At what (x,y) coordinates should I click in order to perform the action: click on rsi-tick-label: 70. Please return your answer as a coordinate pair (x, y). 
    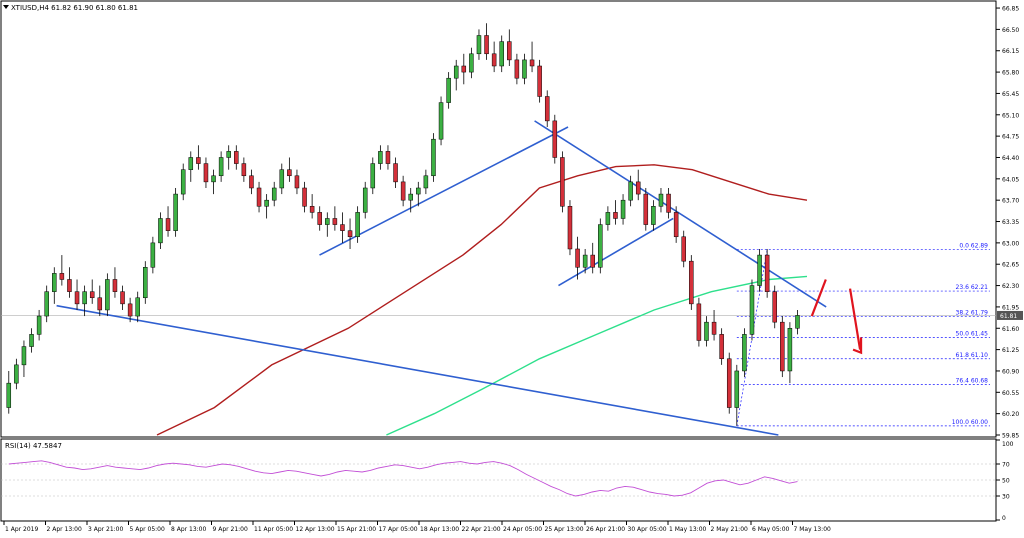
    Looking at the image, I should click on (1006, 465).